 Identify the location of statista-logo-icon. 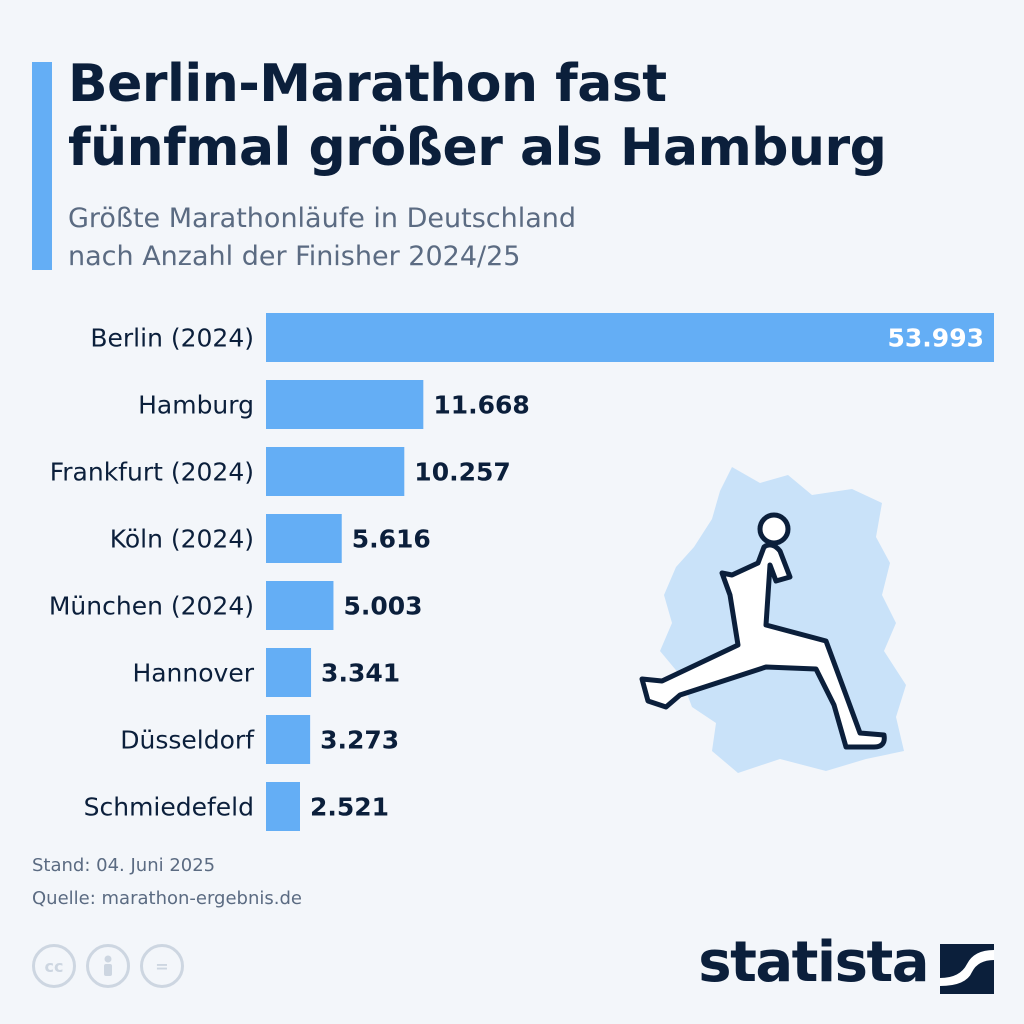
(967, 969).